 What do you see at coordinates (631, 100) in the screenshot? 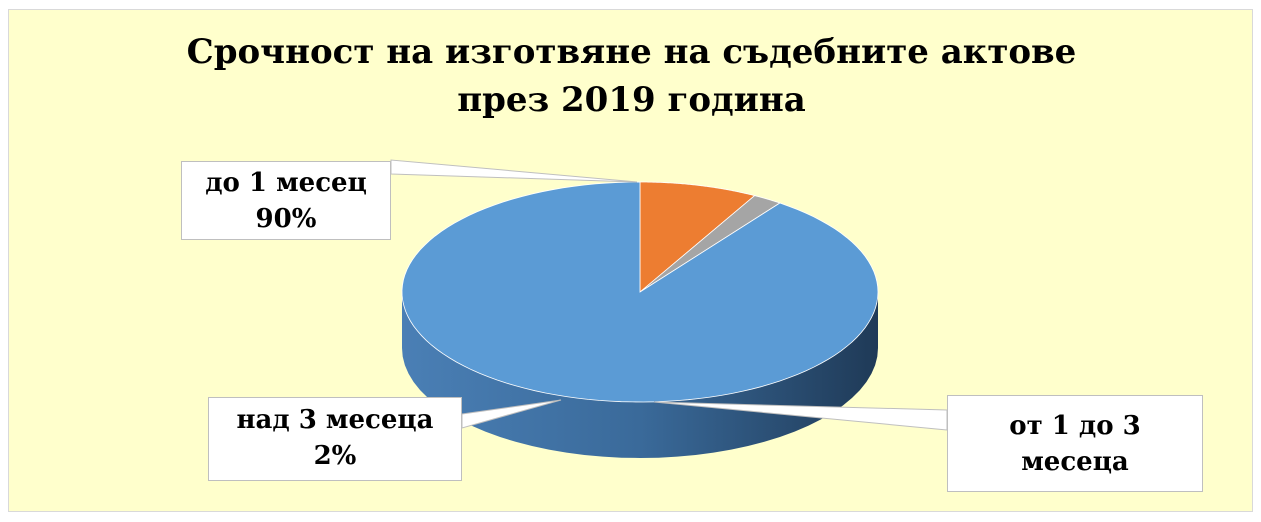
I see `chart-title-line-2: през 2019 година` at bounding box center [631, 100].